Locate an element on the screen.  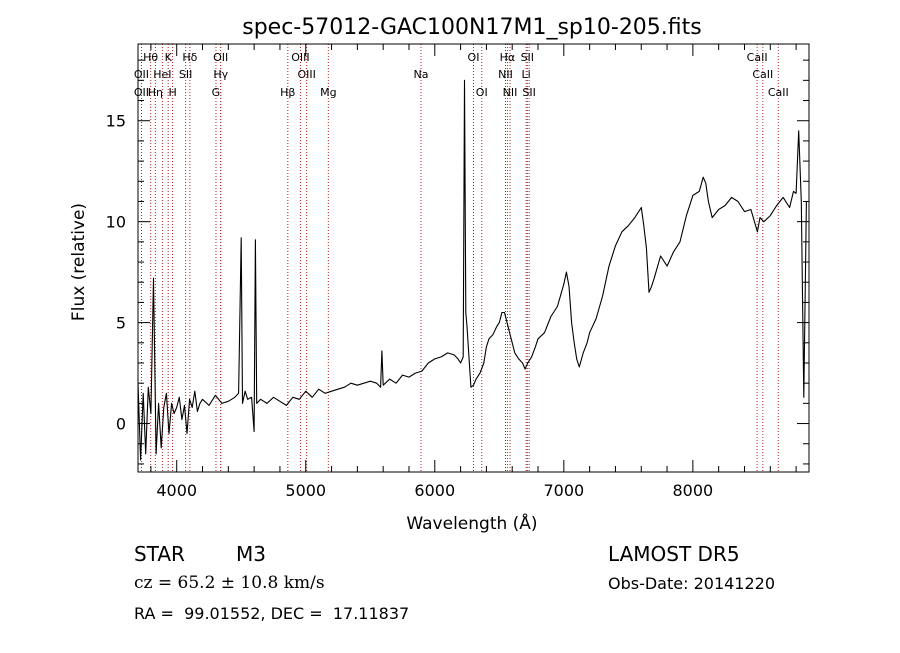
line-label: Mg is located at coordinates (328, 92).